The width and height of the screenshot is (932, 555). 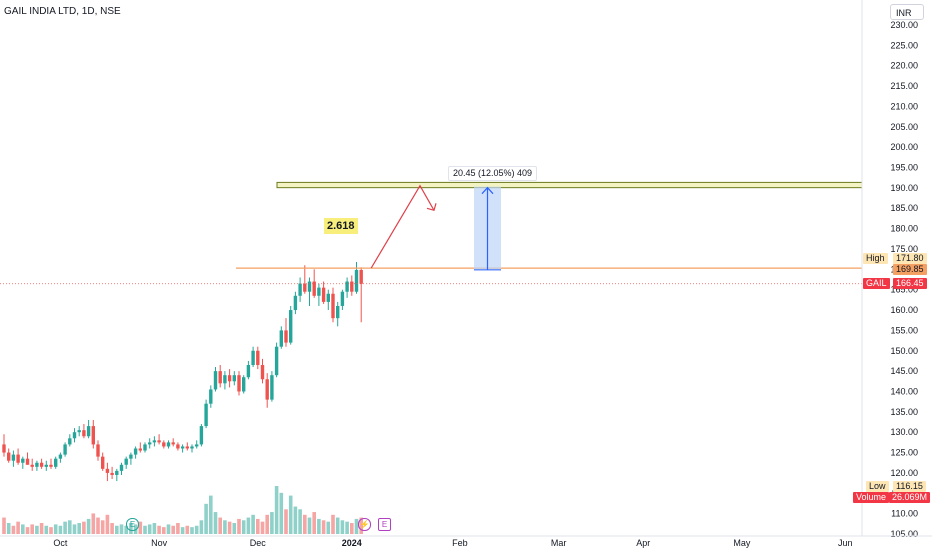 What do you see at coordinates (875, 258) in the screenshot?
I see `high-text-badge: High` at bounding box center [875, 258].